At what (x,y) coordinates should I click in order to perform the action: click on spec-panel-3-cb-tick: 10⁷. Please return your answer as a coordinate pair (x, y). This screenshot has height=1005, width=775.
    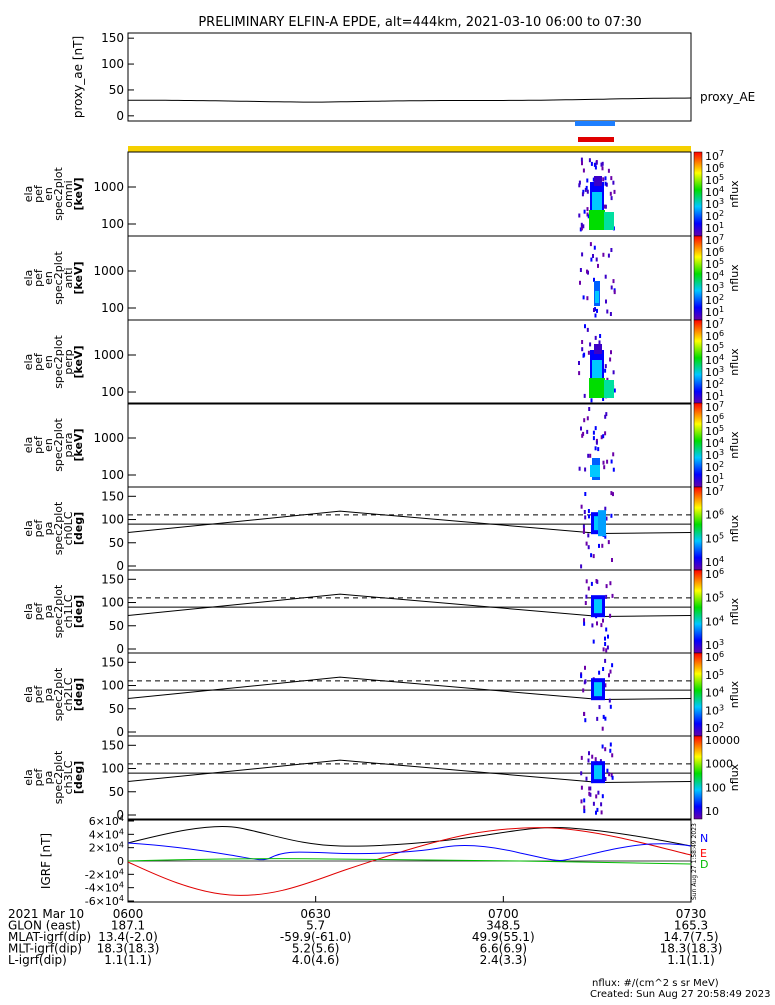
    Looking at the image, I should click on (714, 324).